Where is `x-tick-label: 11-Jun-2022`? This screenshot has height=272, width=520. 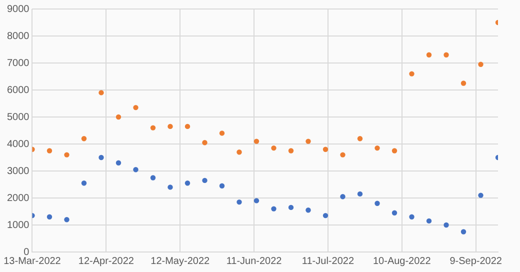 x-tick-label: 11-Jun-2022 is located at coordinates (254, 261).